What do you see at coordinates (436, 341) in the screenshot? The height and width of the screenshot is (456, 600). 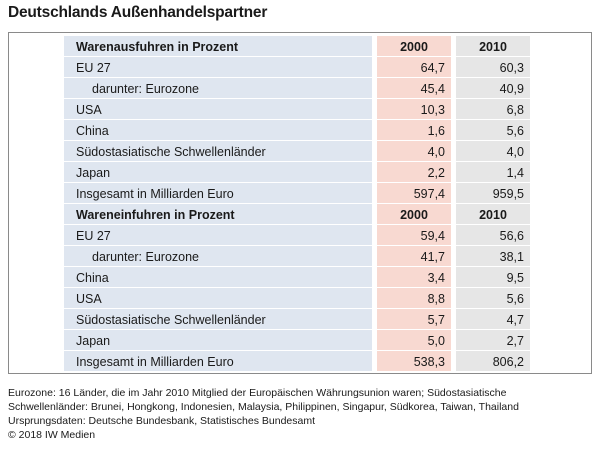 I see `value-2000: 5,0` at bounding box center [436, 341].